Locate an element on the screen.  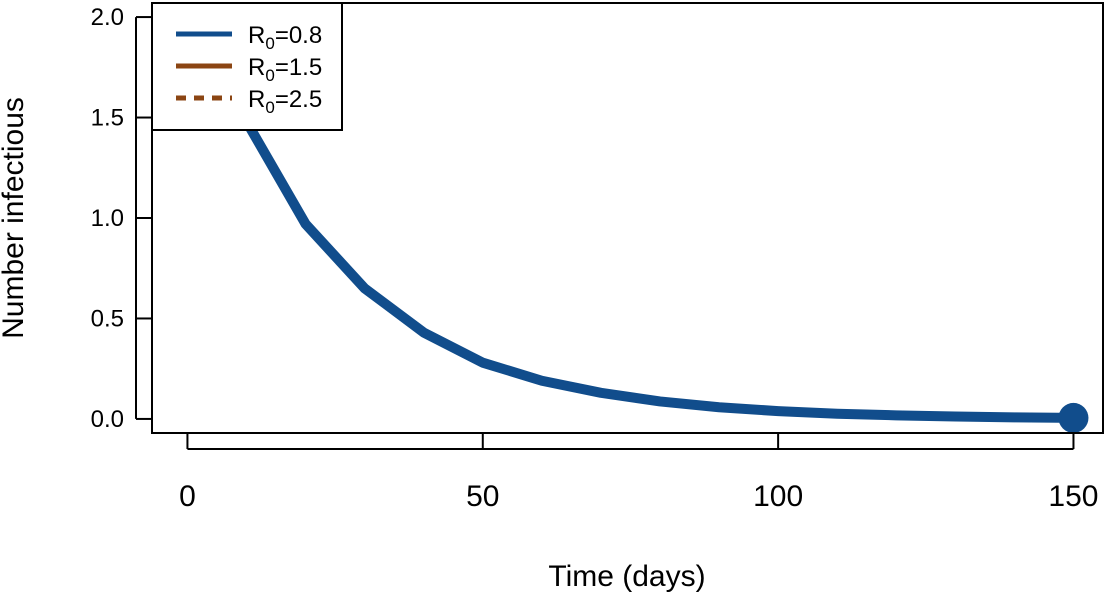
x-tick-label: 100 is located at coordinates (778, 496).